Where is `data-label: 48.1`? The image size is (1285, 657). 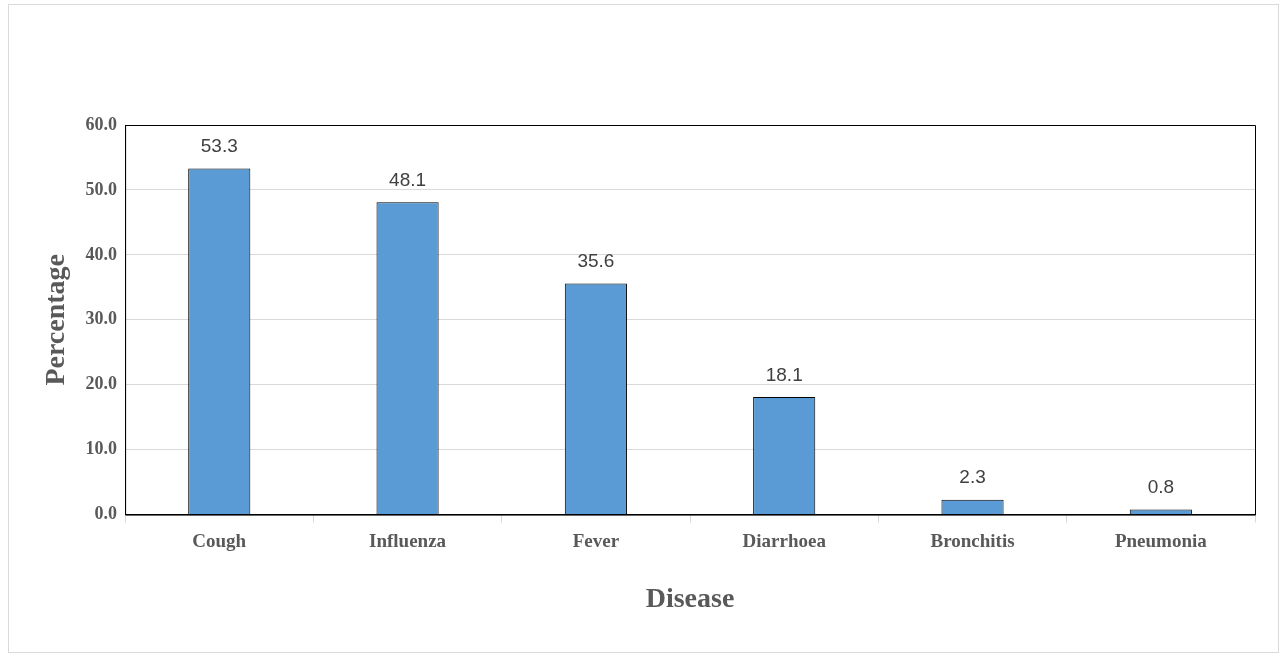 data-label: 48.1 is located at coordinates (408, 180).